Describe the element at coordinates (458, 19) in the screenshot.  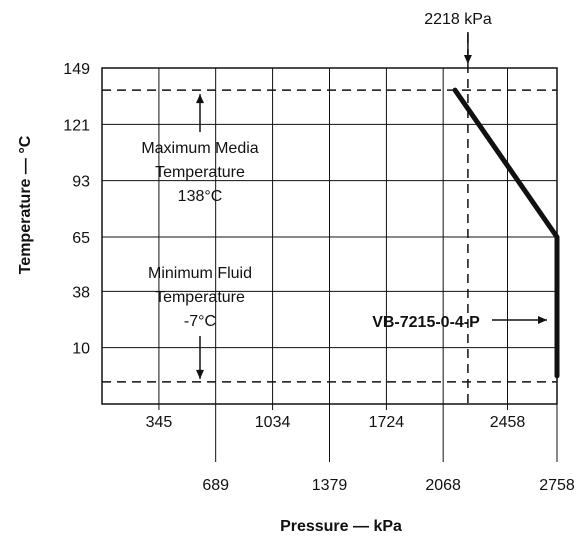
I see `max-pressure-label: 2218 kPa` at that location.